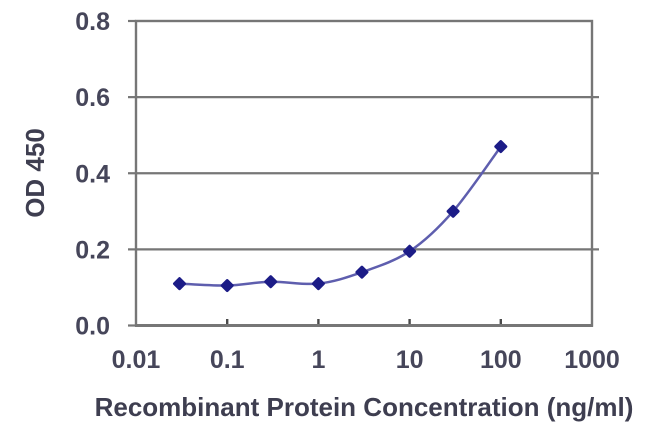 This screenshot has height=433, width=650. I want to click on x-tick-label: 1, so click(318, 360).